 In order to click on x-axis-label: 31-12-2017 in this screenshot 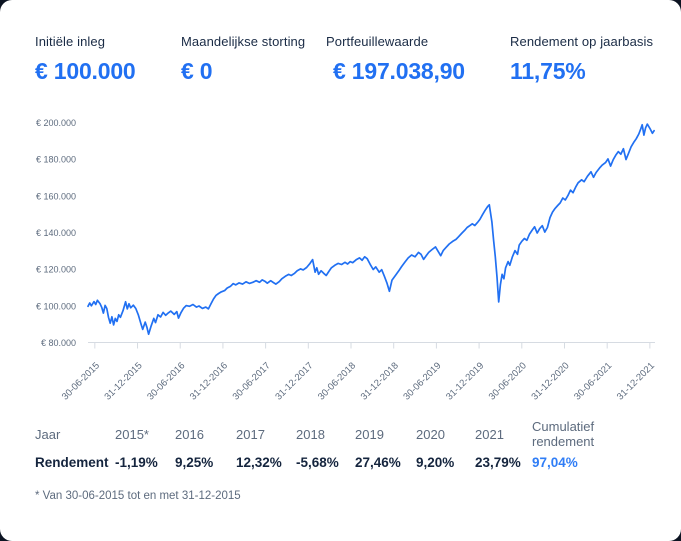, I will do `click(294, 381)`.